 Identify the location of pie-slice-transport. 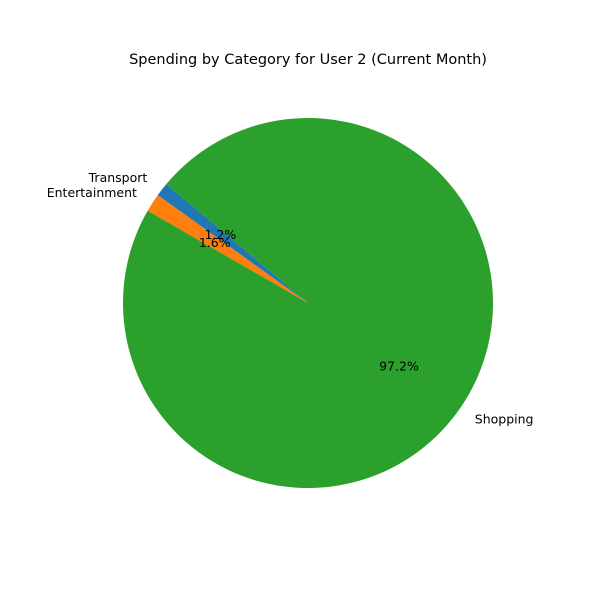
(232, 243).